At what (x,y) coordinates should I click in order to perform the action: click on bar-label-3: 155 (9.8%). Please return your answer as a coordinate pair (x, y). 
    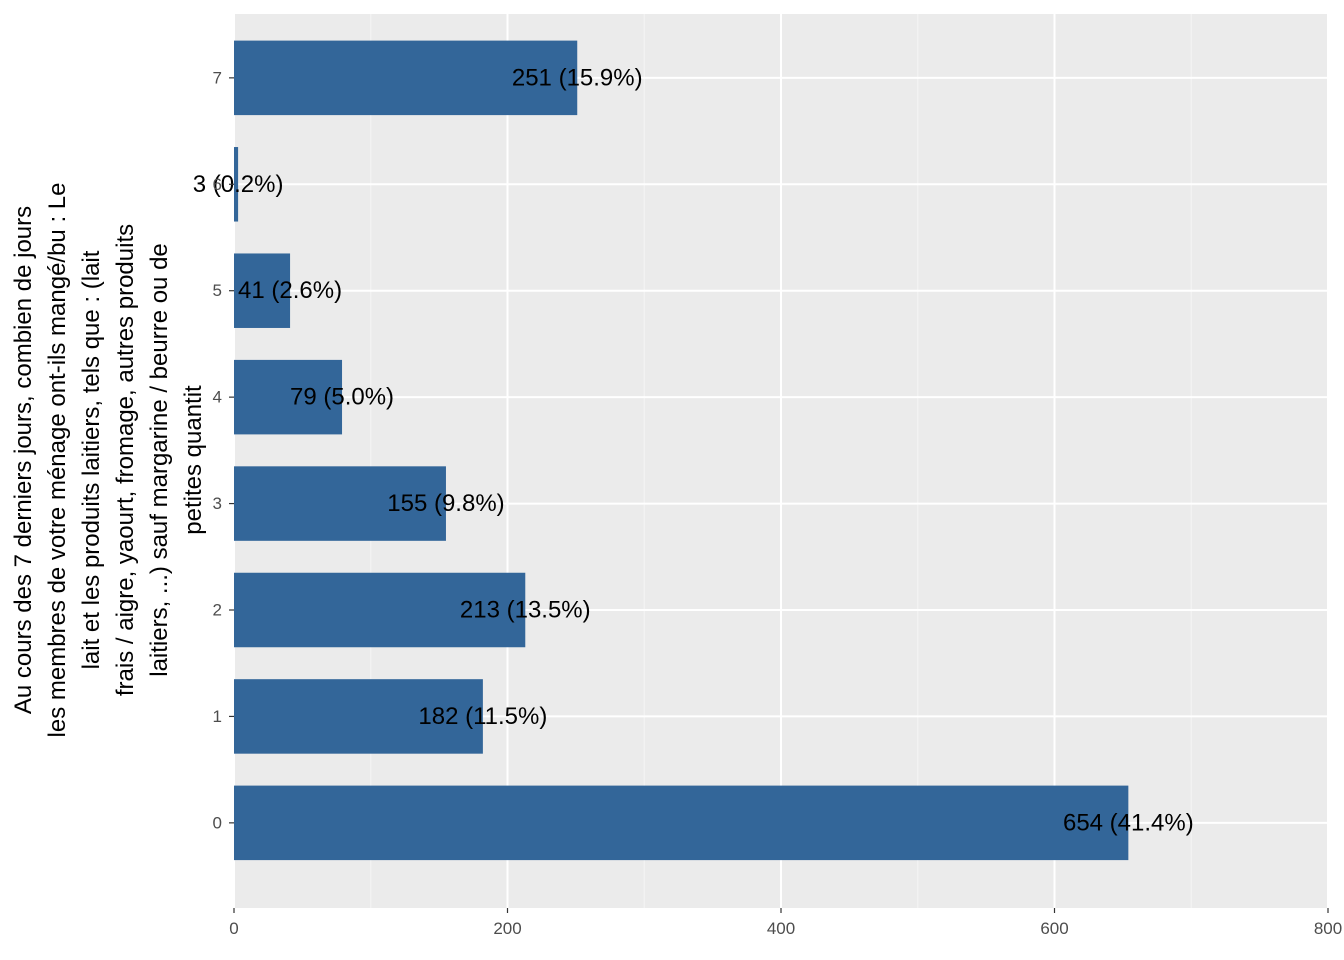
    Looking at the image, I should click on (445, 503).